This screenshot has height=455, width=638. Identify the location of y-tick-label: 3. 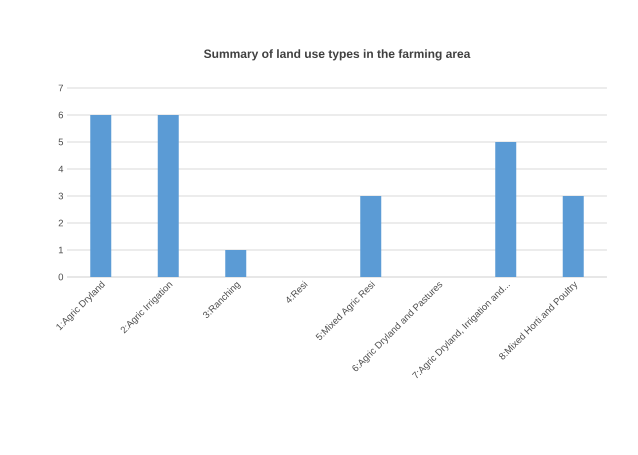
(61, 196).